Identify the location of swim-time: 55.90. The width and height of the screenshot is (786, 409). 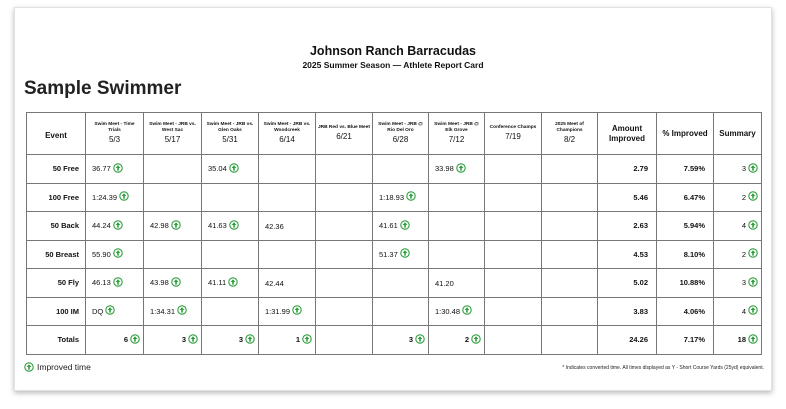
(101, 254).